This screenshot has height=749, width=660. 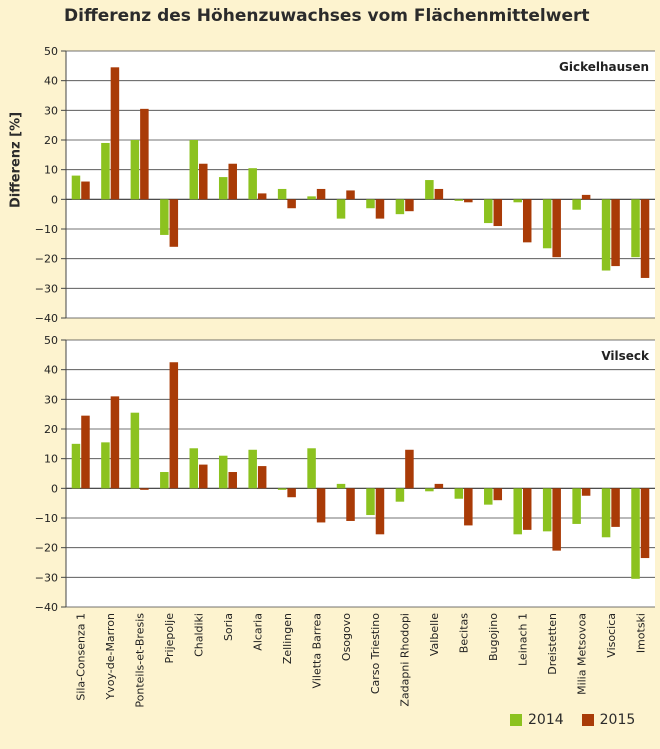 I want to click on legend-label-2014: 2014, so click(x=546, y=720).